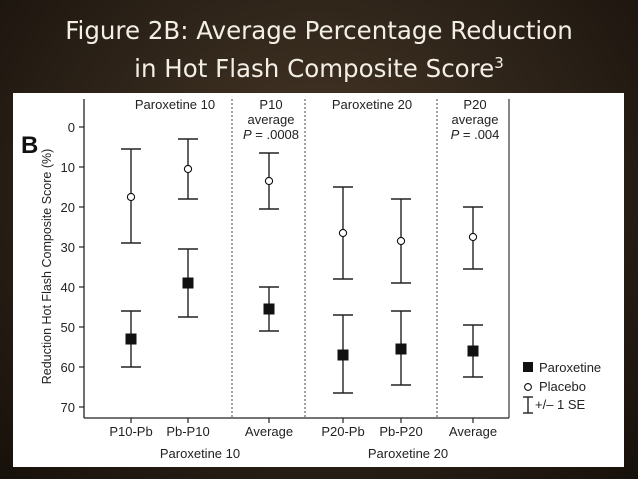  I want to click on y-tick-label: 0, so click(71, 127).